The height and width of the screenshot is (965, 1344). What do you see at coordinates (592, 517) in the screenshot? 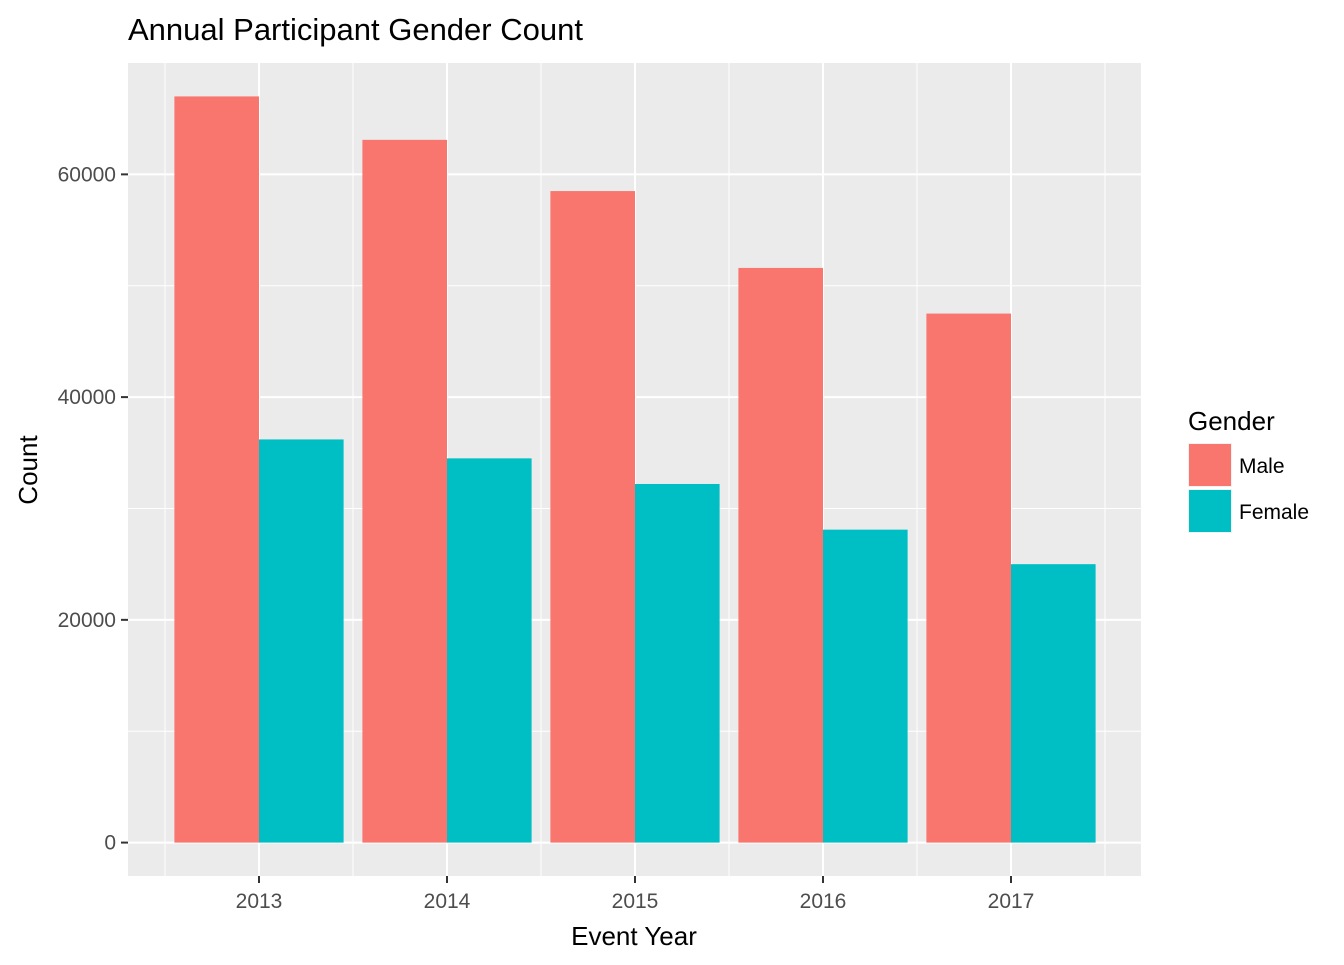
I see `bar-male-2015` at bounding box center [592, 517].